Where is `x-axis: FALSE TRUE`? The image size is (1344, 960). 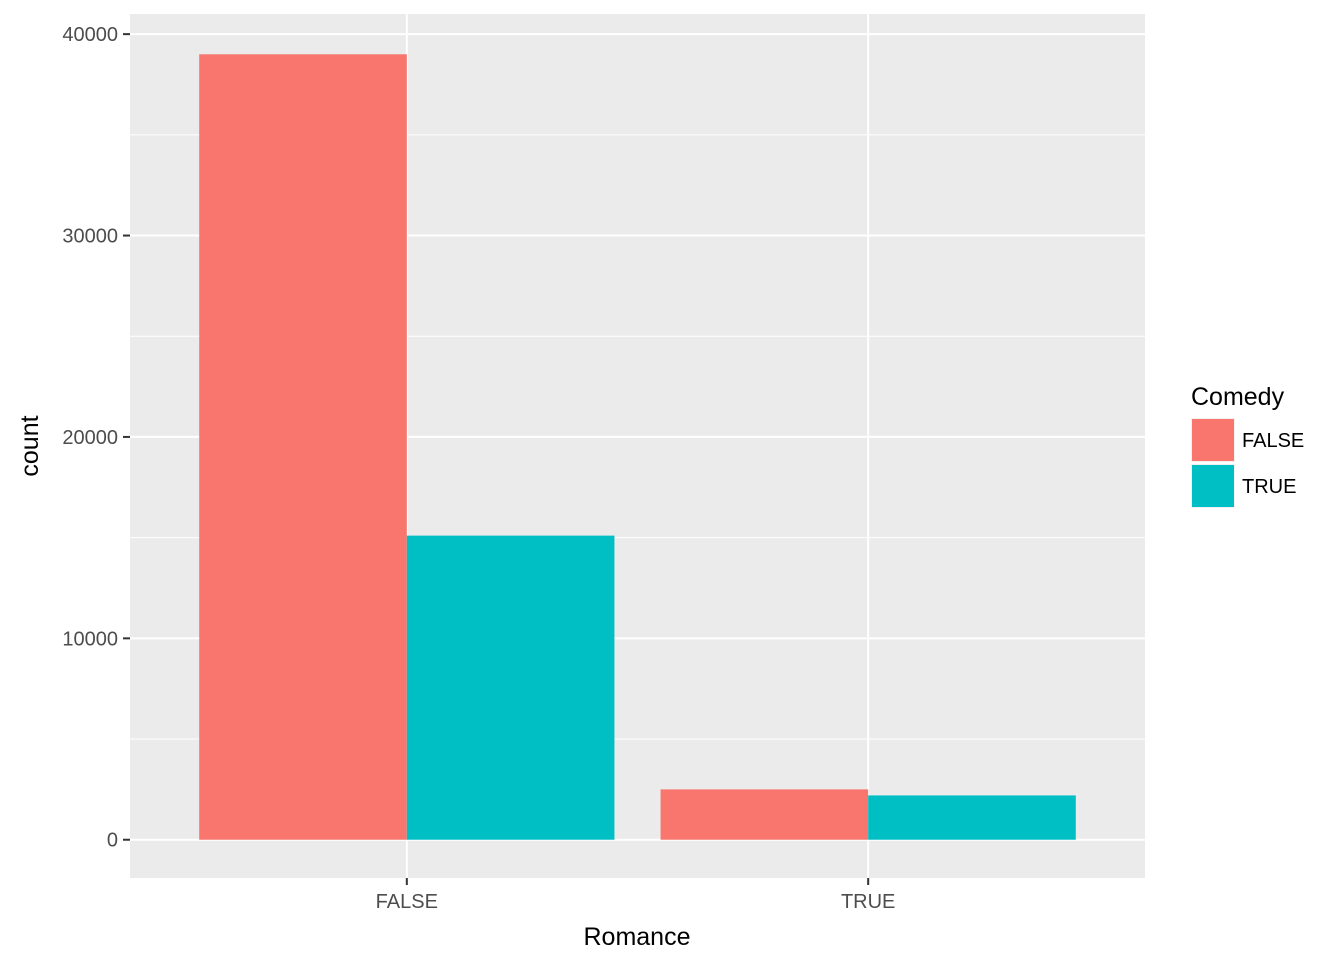
x-axis: FALSE TRUE is located at coordinates (635, 895).